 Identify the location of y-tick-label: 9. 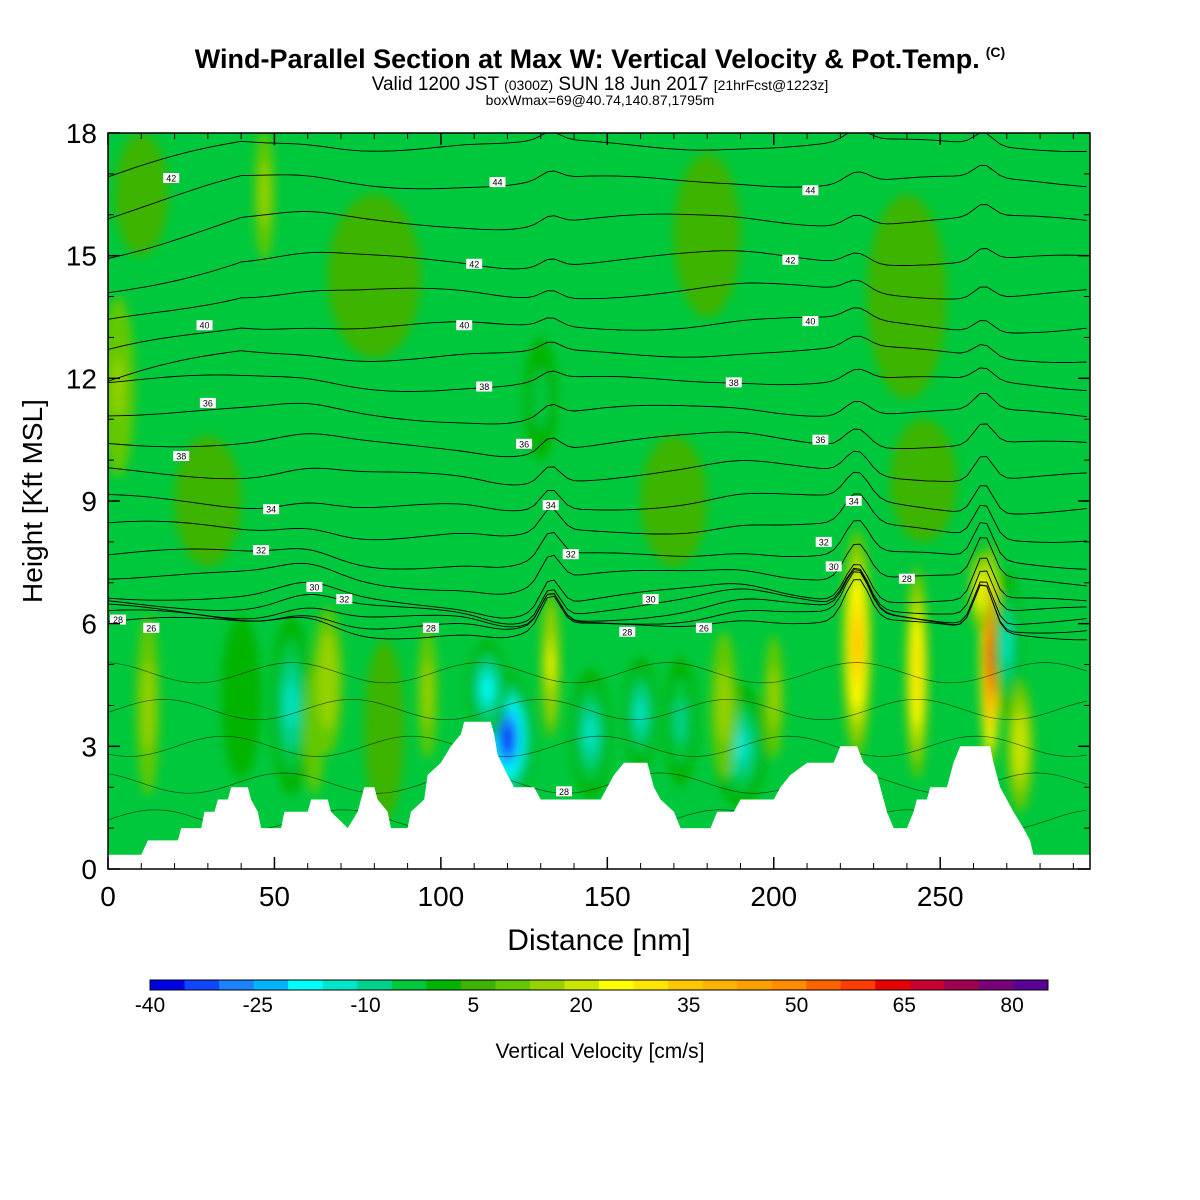
(89, 501).